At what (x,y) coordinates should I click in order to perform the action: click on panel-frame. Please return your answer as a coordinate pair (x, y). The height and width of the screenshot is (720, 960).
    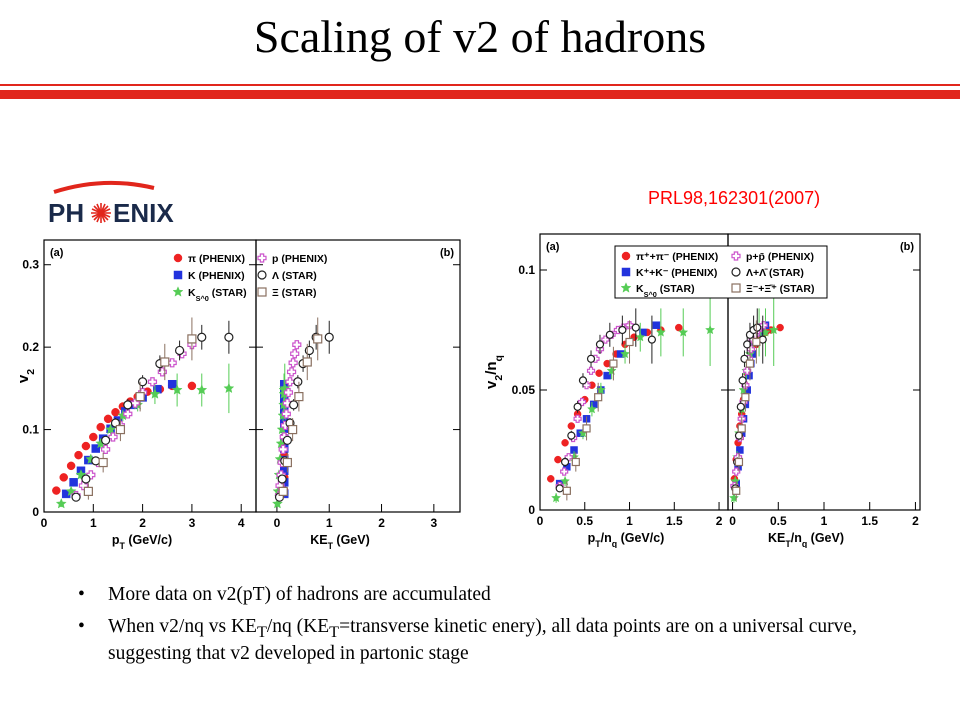
    Looking at the image, I should click on (358, 376).